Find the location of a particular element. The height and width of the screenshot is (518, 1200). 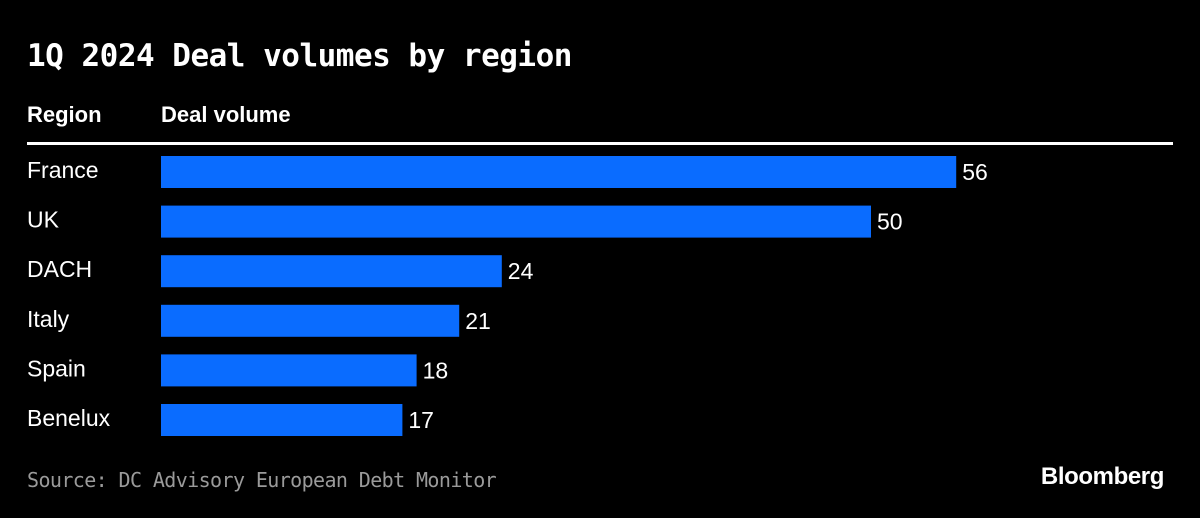

region-column-header: Region is located at coordinates (64, 114).